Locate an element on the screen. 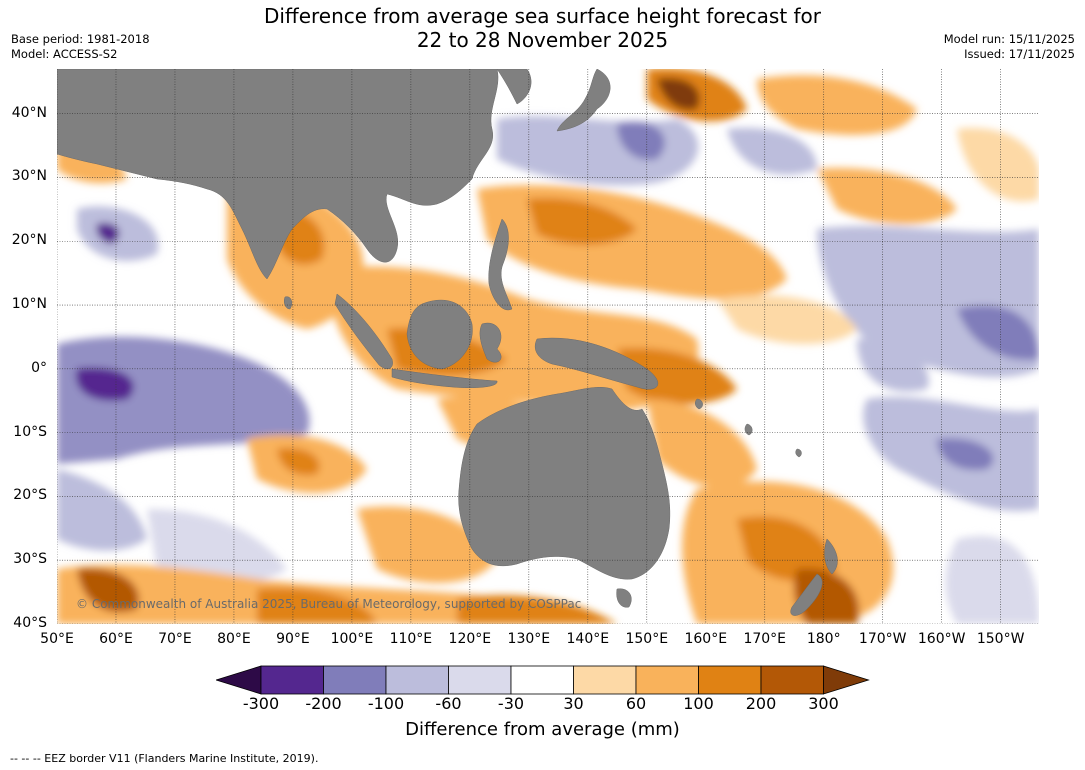 This screenshot has width=1085, height=770. longitude-label: 100°E is located at coordinates (352, 639).